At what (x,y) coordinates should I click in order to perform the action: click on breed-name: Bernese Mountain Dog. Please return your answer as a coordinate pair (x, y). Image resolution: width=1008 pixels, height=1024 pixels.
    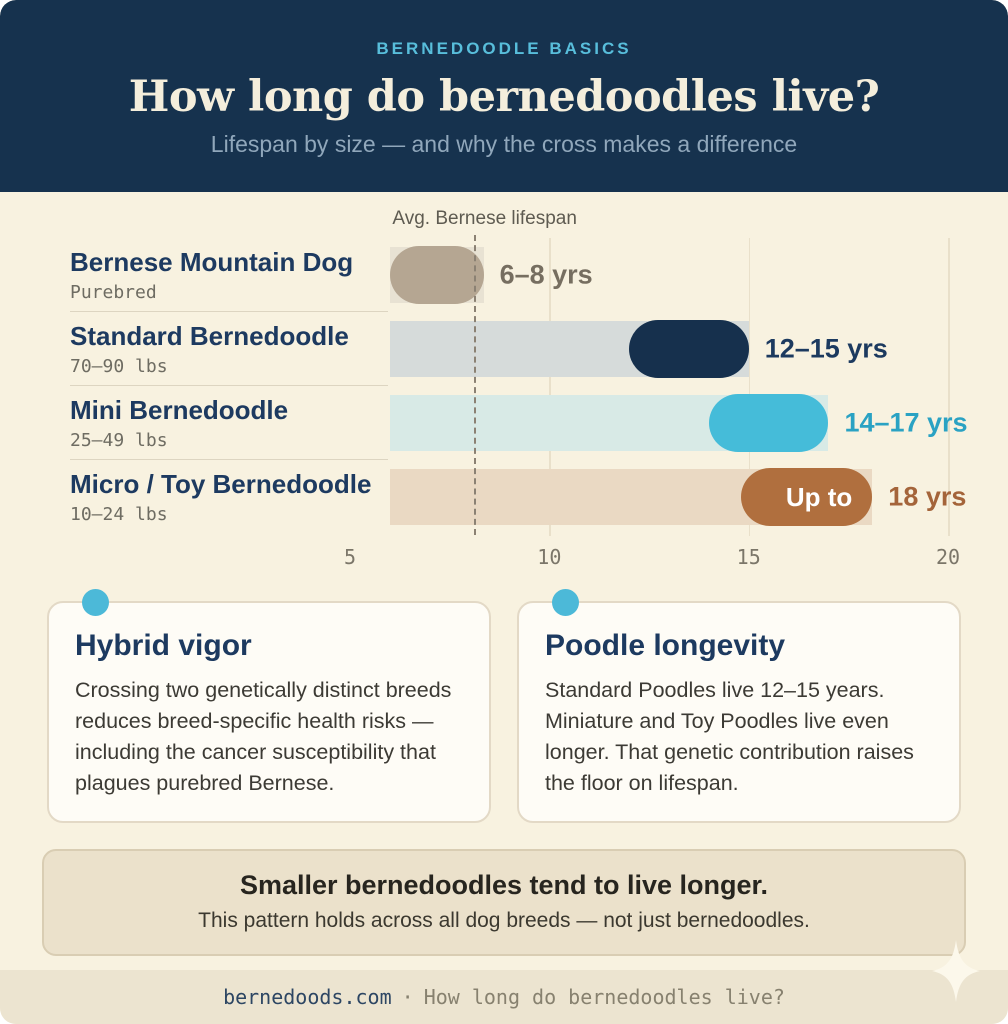
    Looking at the image, I should click on (212, 262).